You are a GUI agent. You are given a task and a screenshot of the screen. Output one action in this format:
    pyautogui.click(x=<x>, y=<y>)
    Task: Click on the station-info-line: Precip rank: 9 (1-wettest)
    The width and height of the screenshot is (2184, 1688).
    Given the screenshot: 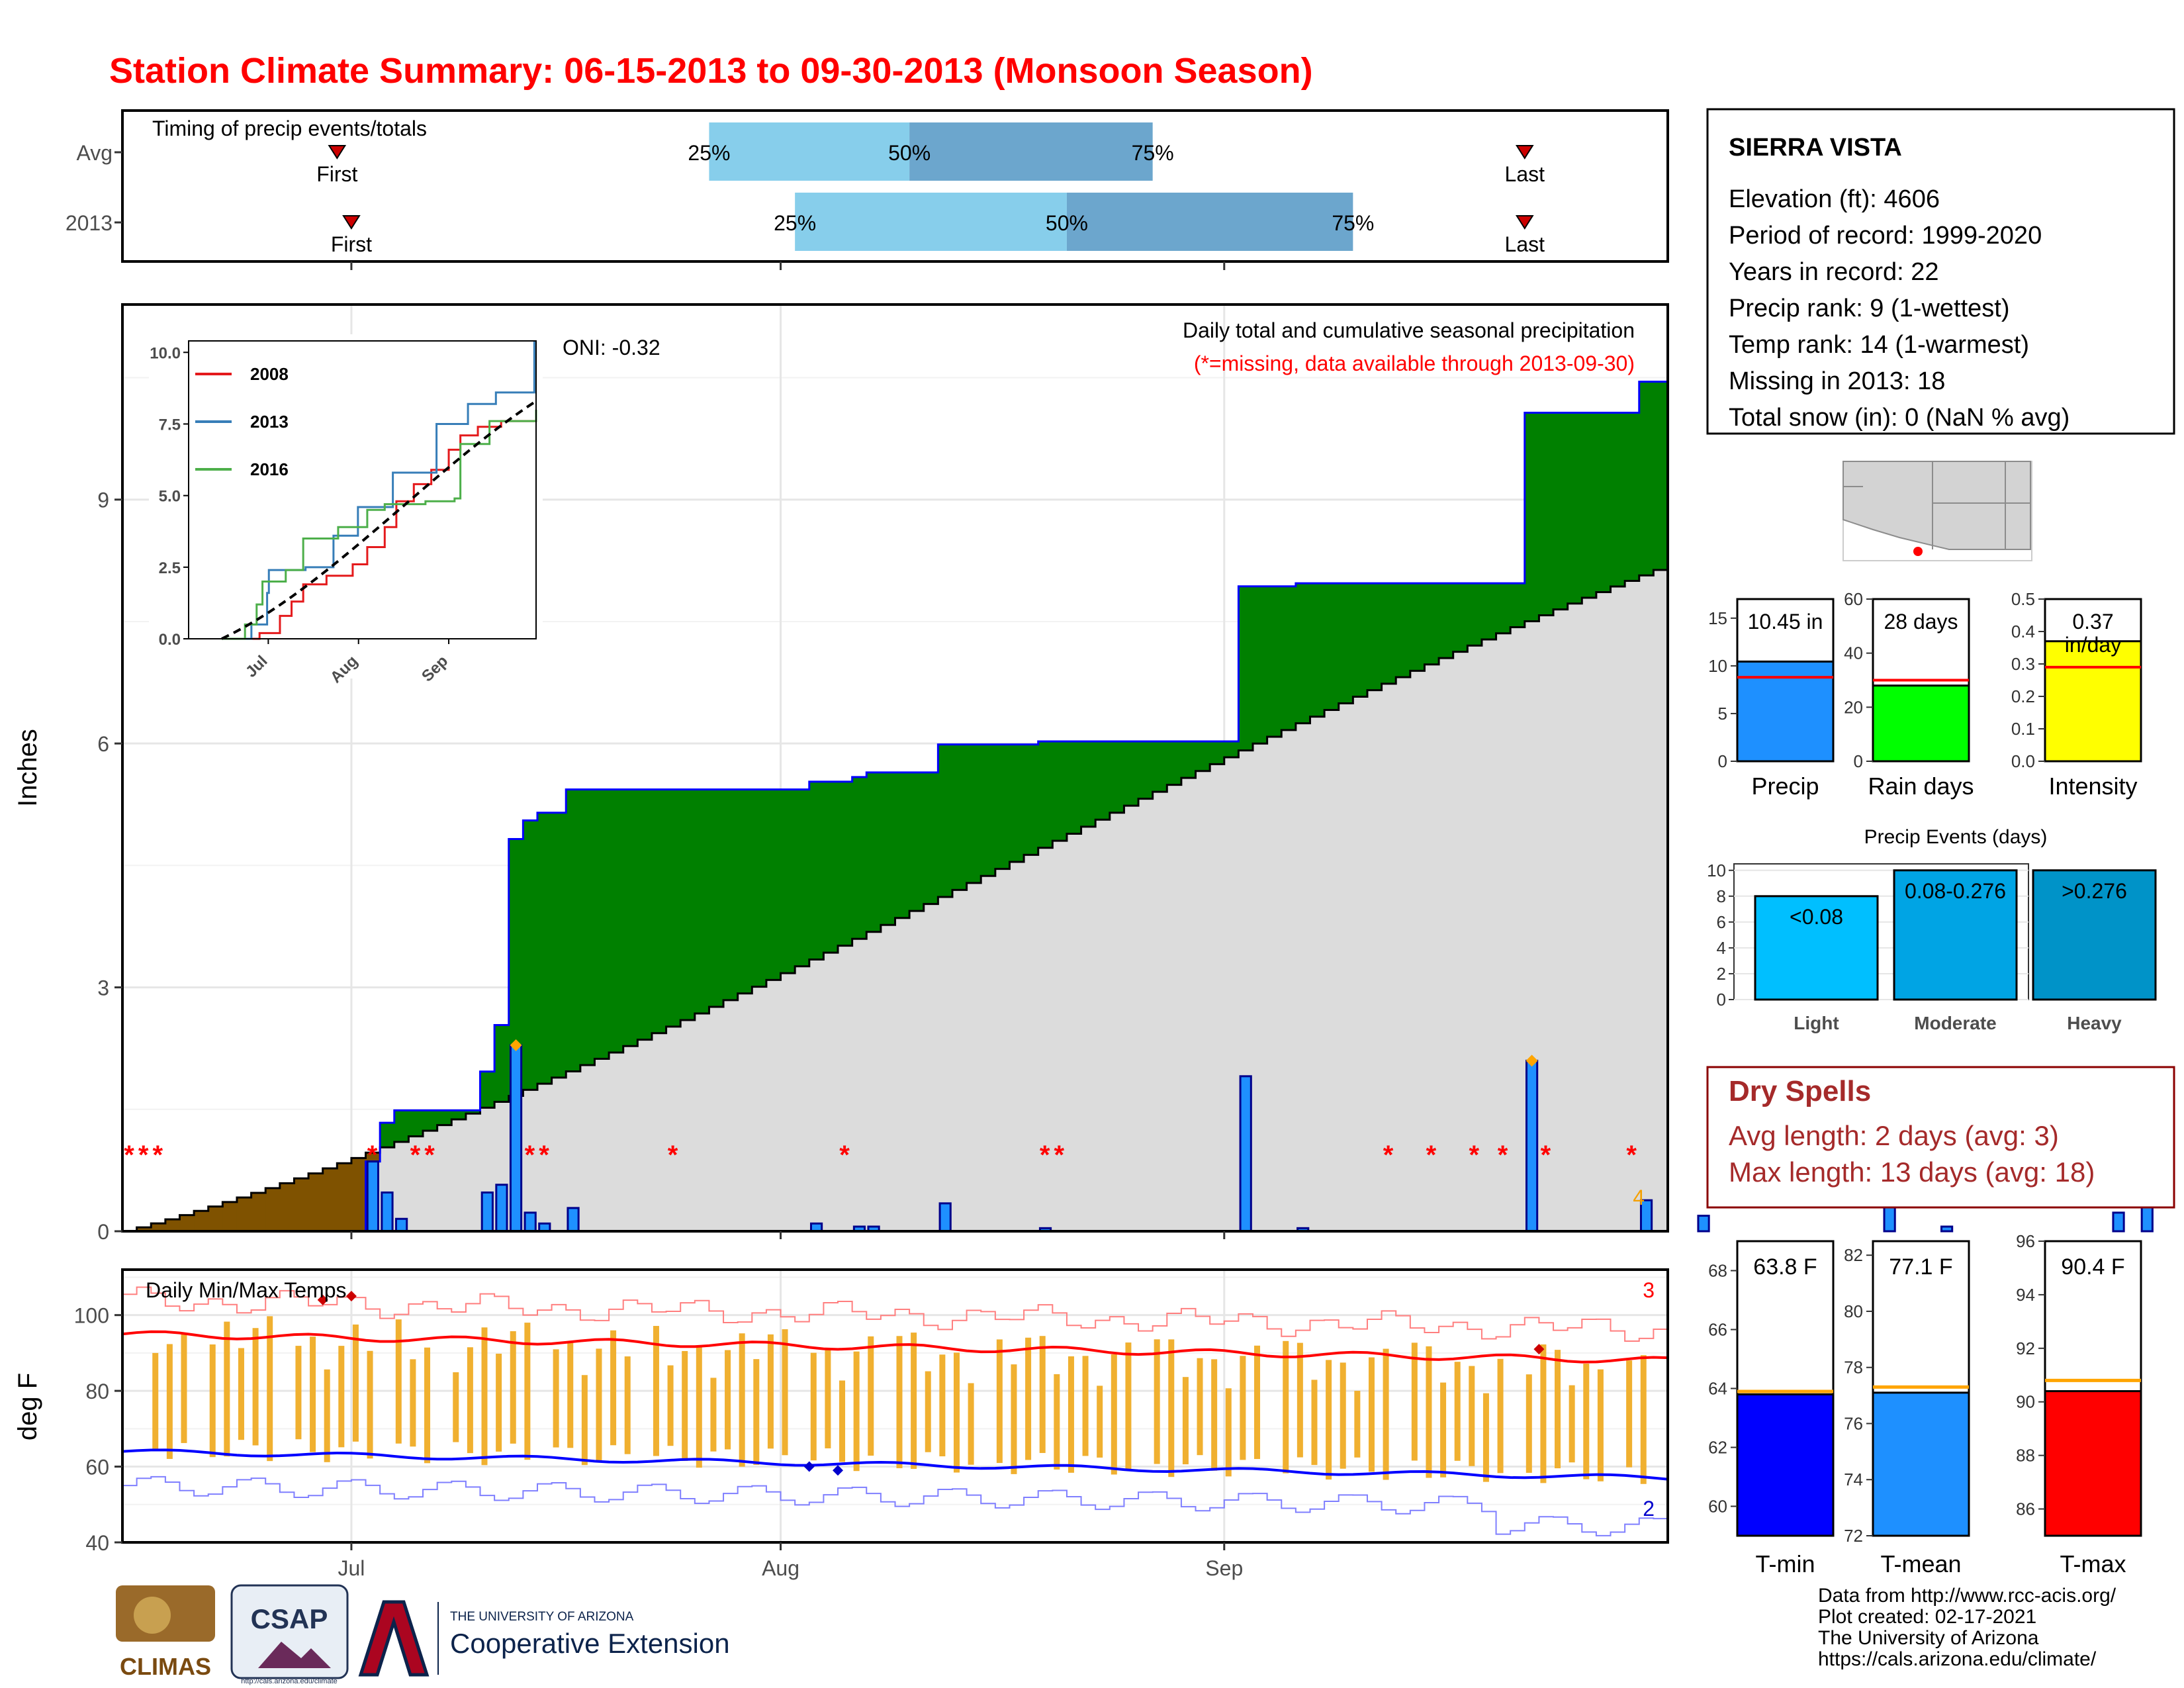 What is the action you would take?
    pyautogui.click(x=1869, y=308)
    